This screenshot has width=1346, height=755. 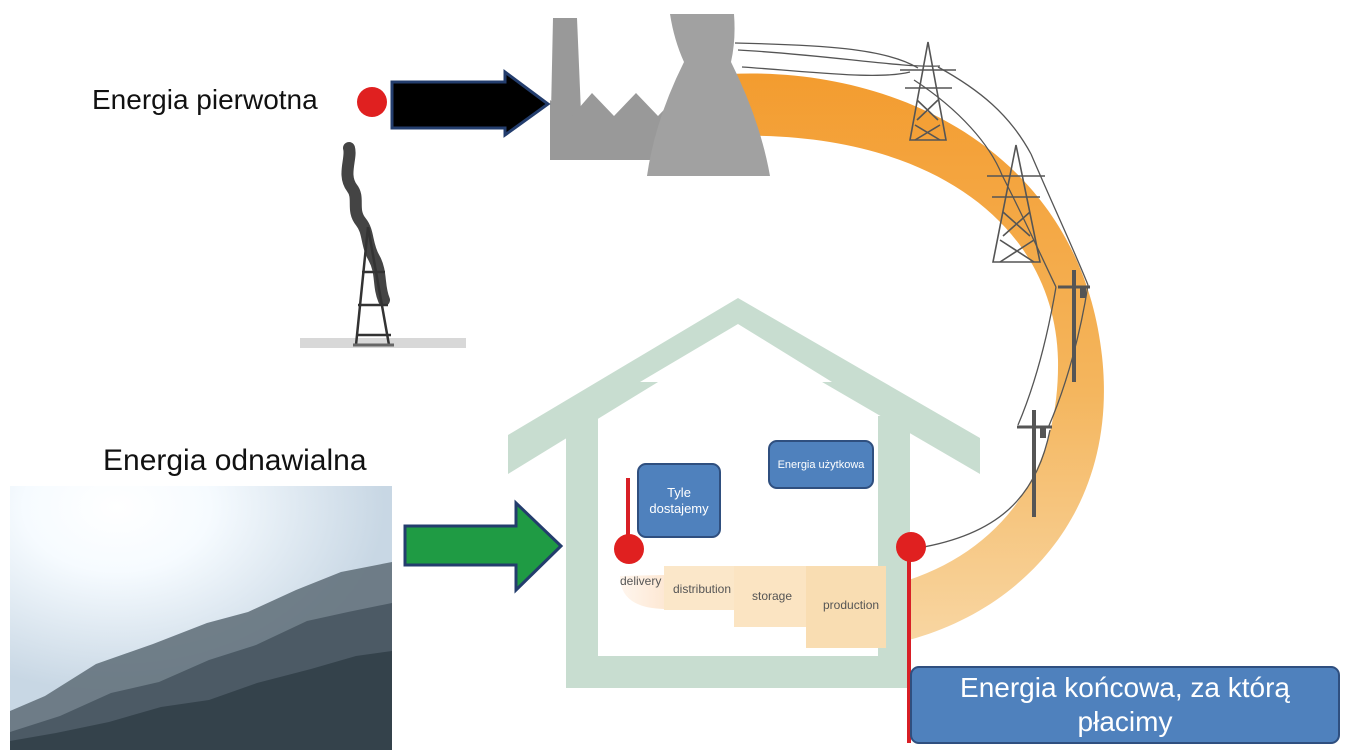 I want to click on primary-energy-label: Energia pierwotna, so click(x=205, y=99).